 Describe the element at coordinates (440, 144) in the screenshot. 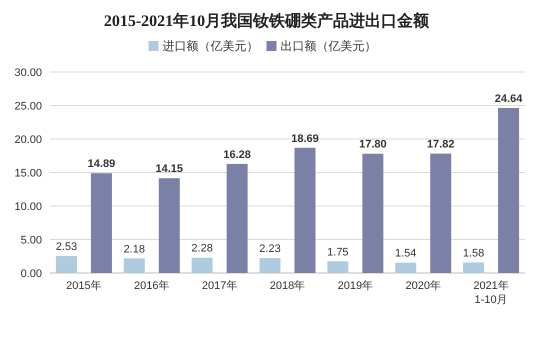

I see `text: 17.82` at that location.